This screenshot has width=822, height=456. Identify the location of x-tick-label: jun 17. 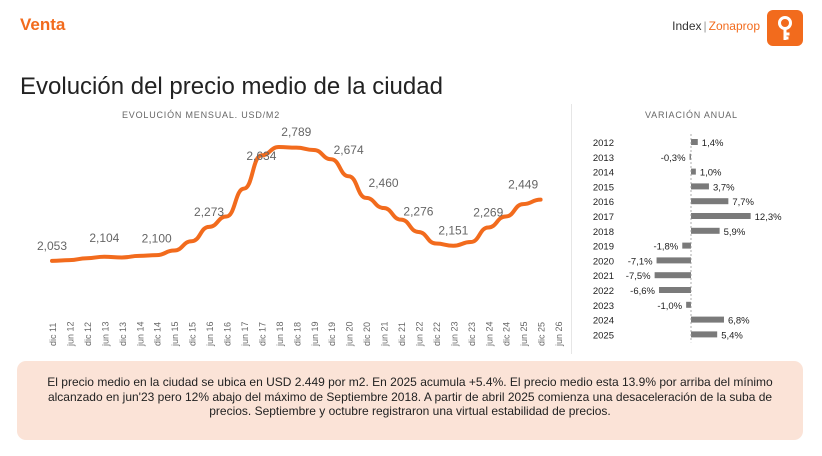
(245, 334).